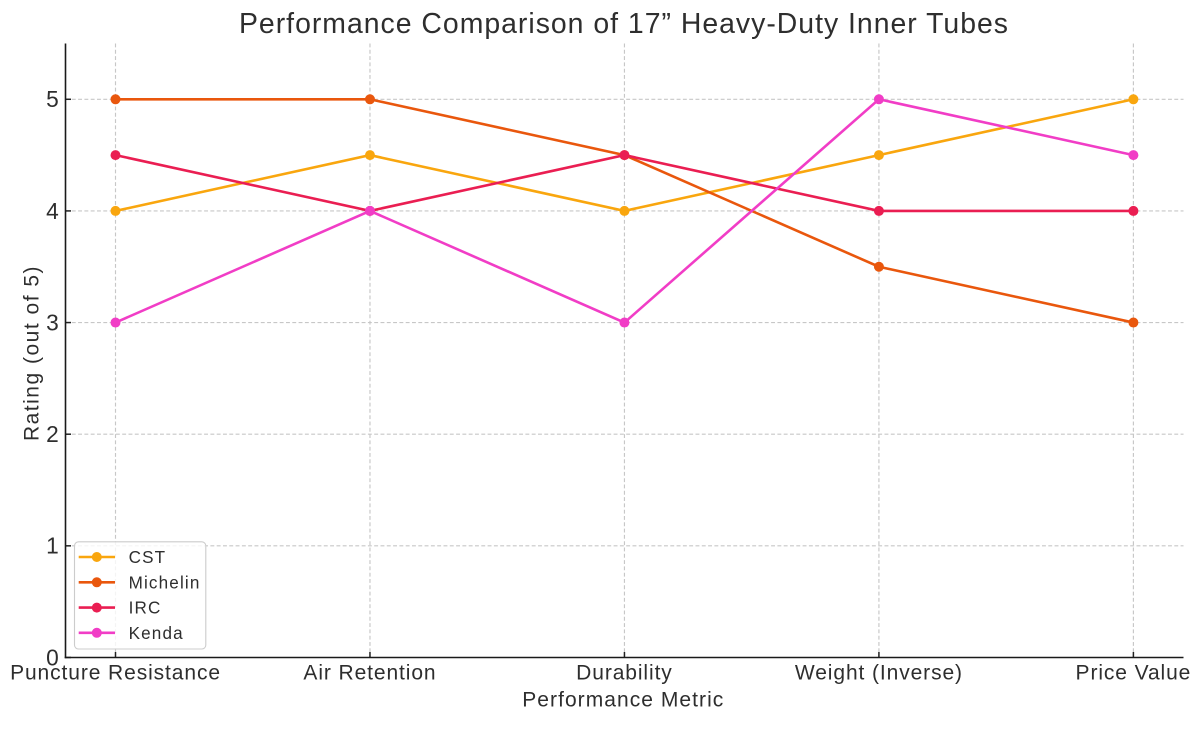  Describe the element at coordinates (156, 633) in the screenshot. I see `svg-text: Kenda` at that location.